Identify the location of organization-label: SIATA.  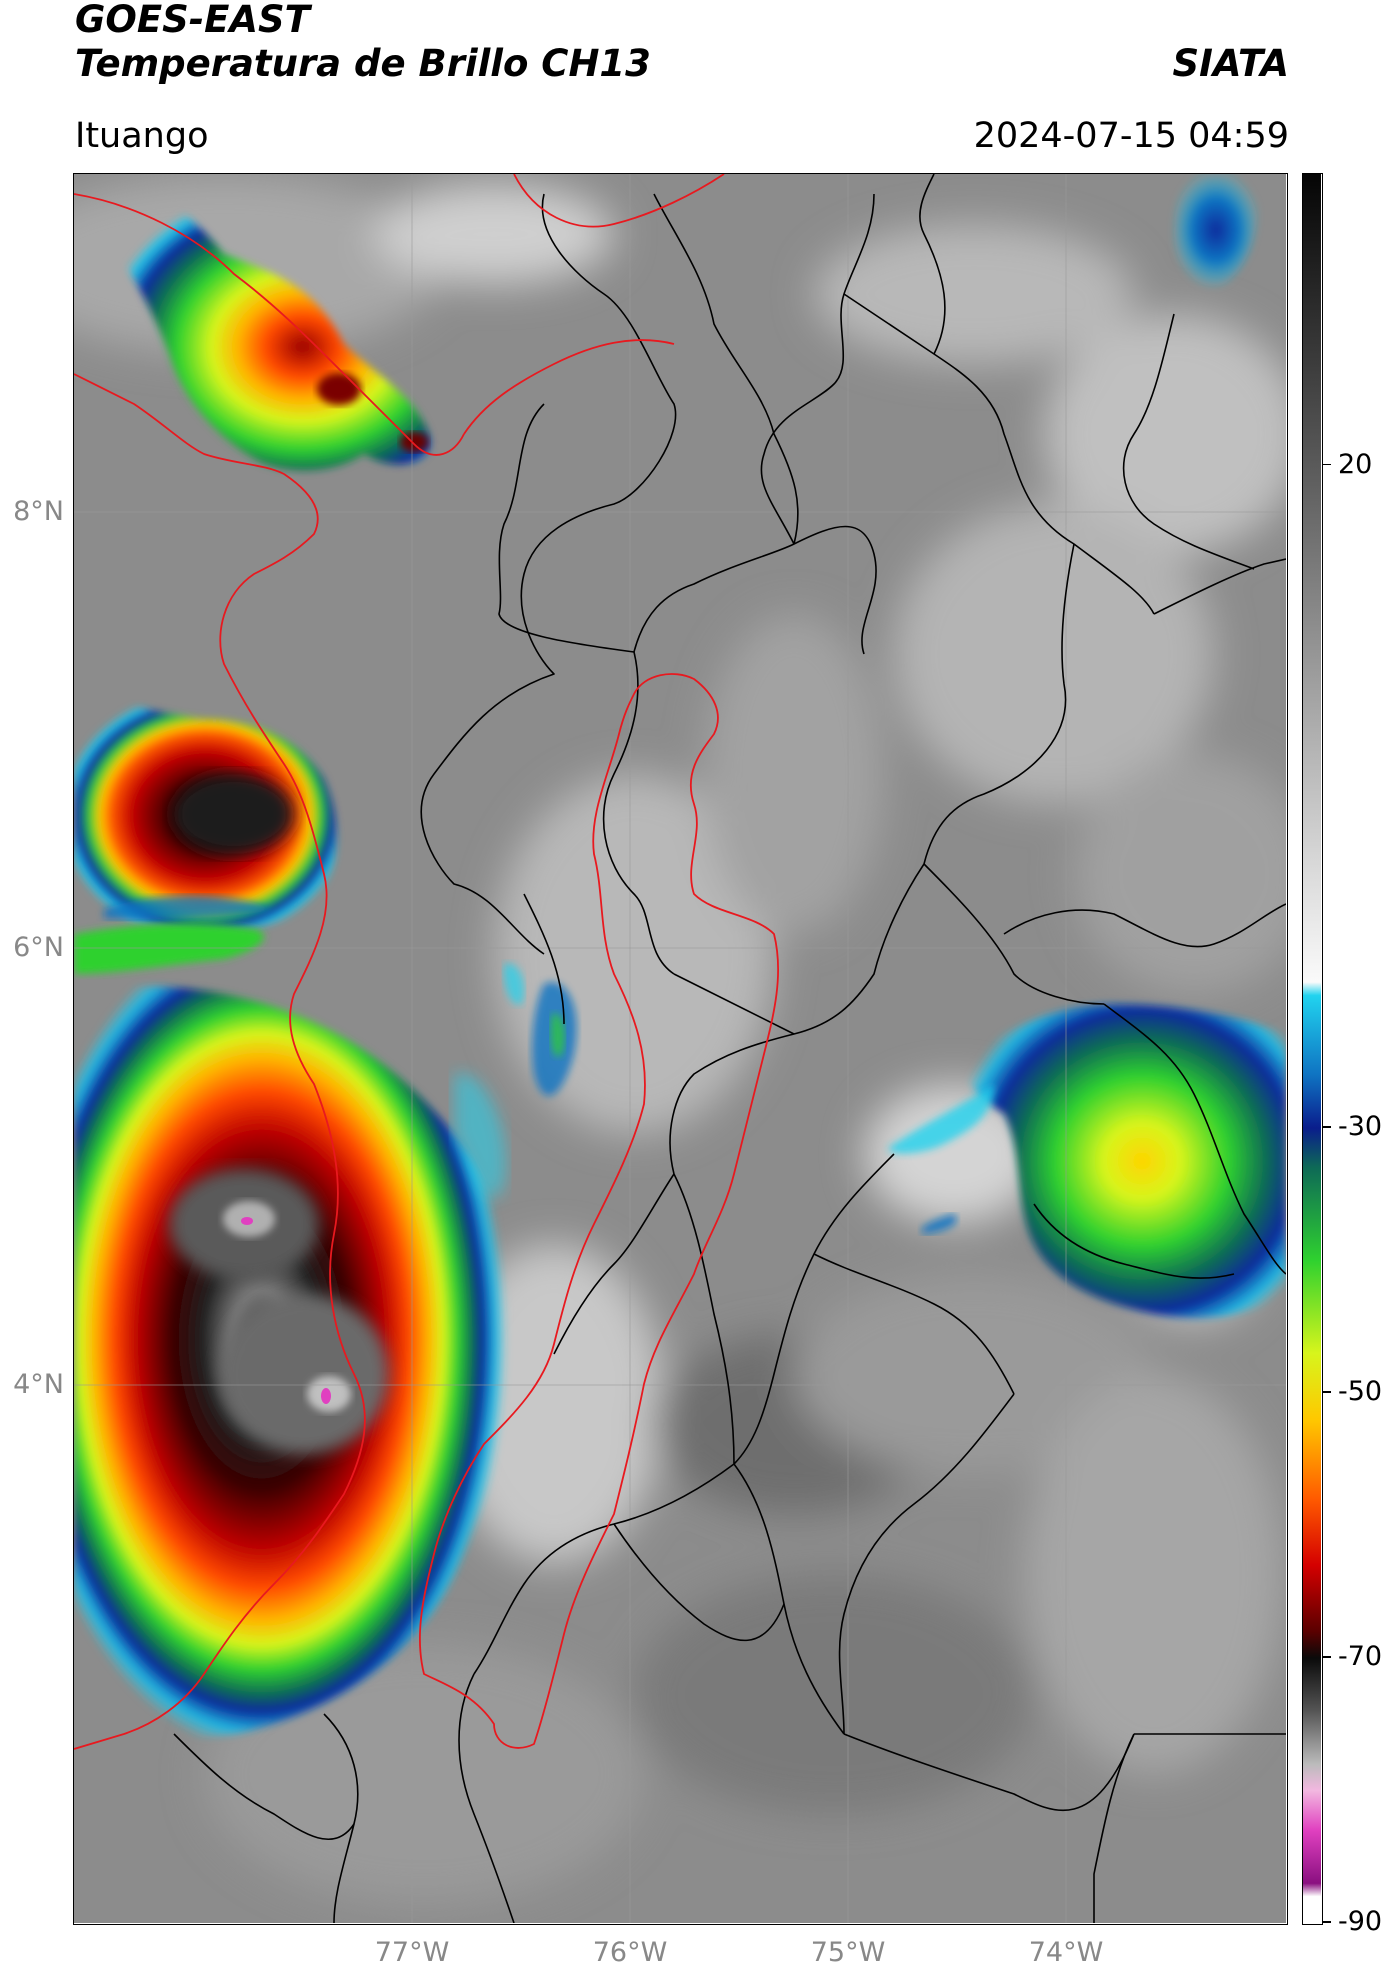
(1230, 63).